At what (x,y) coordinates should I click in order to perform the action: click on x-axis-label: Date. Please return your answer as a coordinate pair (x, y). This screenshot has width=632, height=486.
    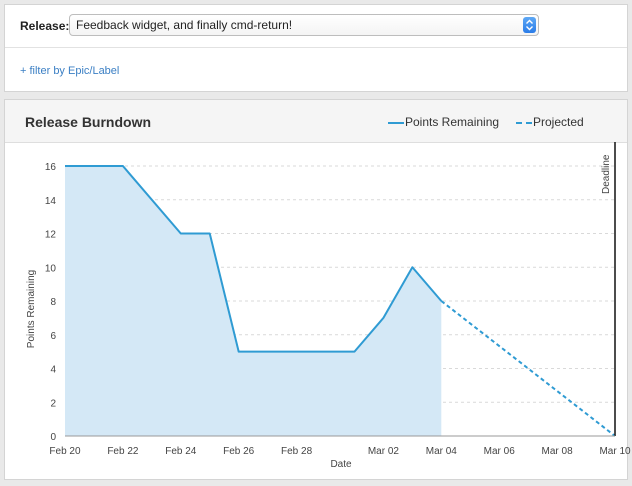
    Looking at the image, I should click on (341, 464).